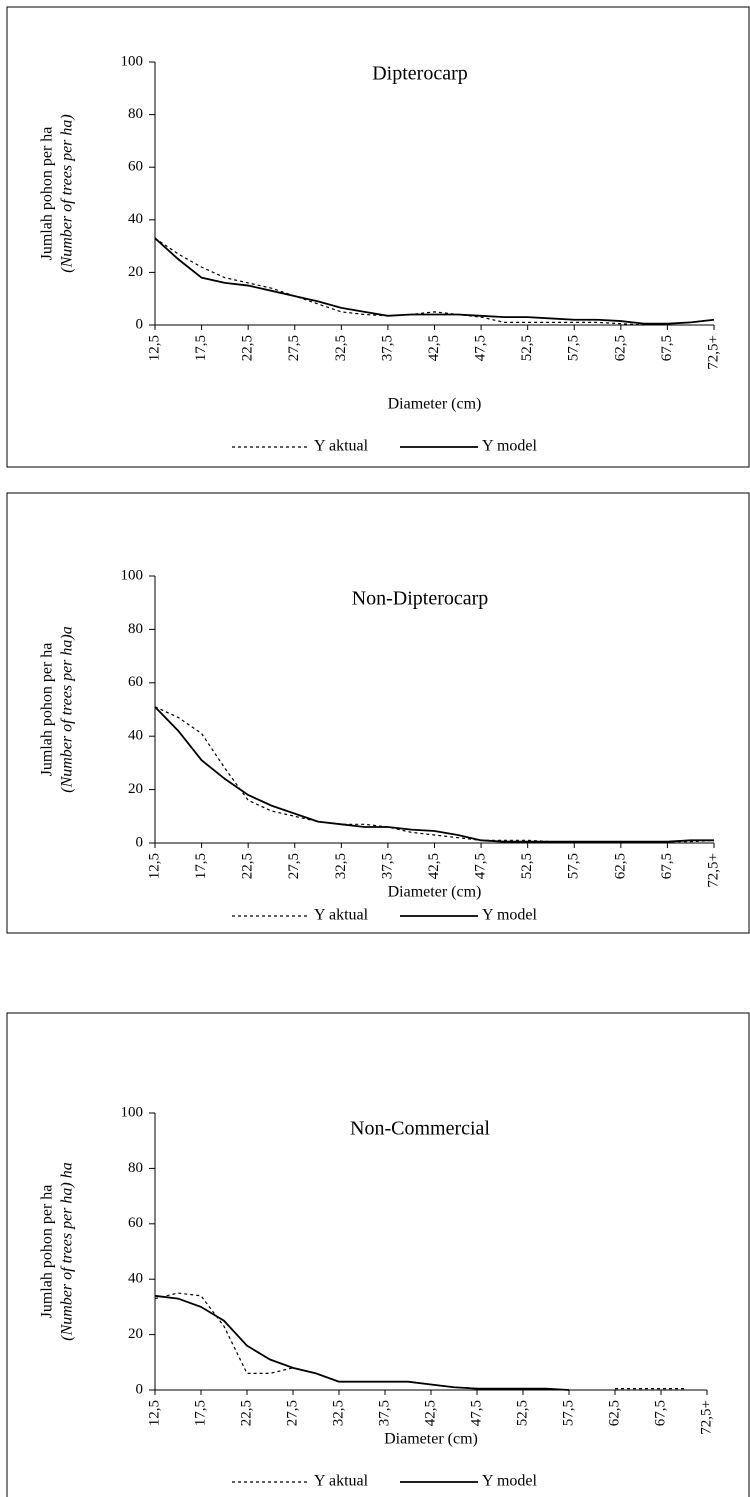 This screenshot has height=1497, width=750. What do you see at coordinates (420, 1129) in the screenshot?
I see `chart-title: Non-Commercial` at bounding box center [420, 1129].